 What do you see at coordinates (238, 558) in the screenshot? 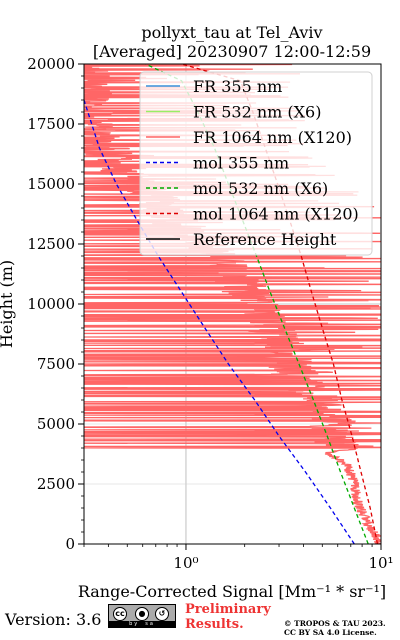
I see `x-axis-ticks: 10⁰ 10¹` at bounding box center [238, 558].